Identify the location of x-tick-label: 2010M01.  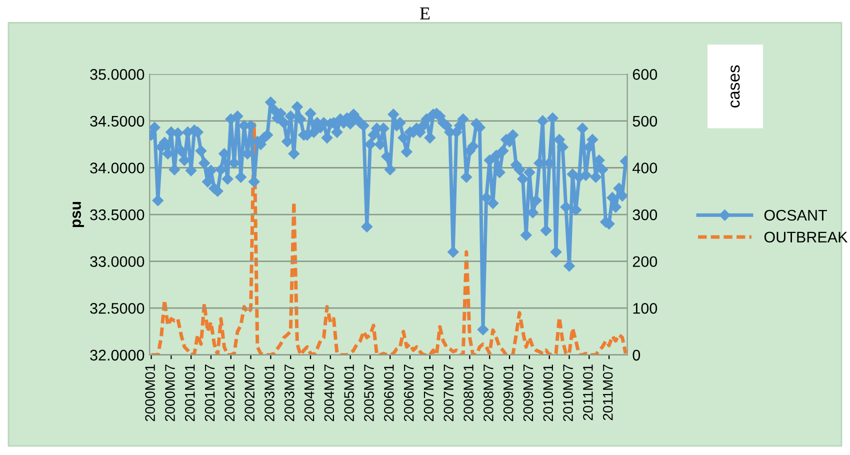
(548, 393).